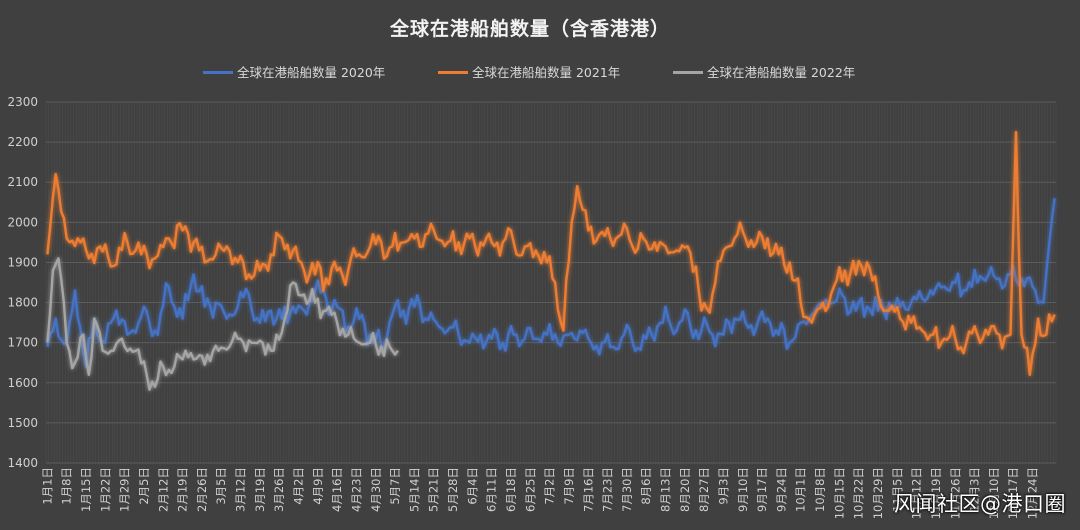 Image resolution: width=1080 pixels, height=530 pixels. What do you see at coordinates (22, 142) in the screenshot?
I see `y-tick-label: 2200` at bounding box center [22, 142].